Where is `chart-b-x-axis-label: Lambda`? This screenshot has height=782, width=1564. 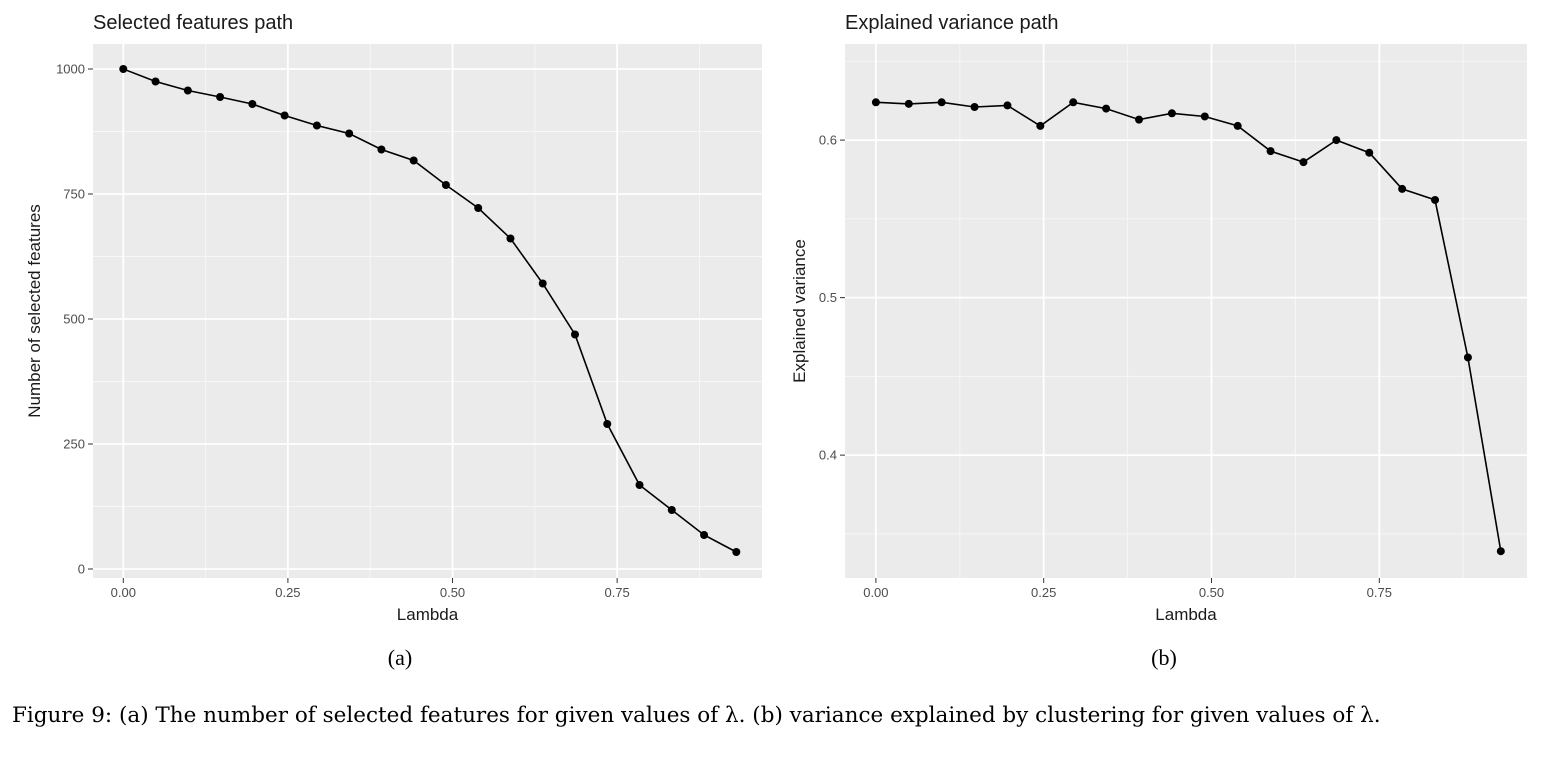 chart-b-x-axis-label: Lambda is located at coordinates (1186, 614).